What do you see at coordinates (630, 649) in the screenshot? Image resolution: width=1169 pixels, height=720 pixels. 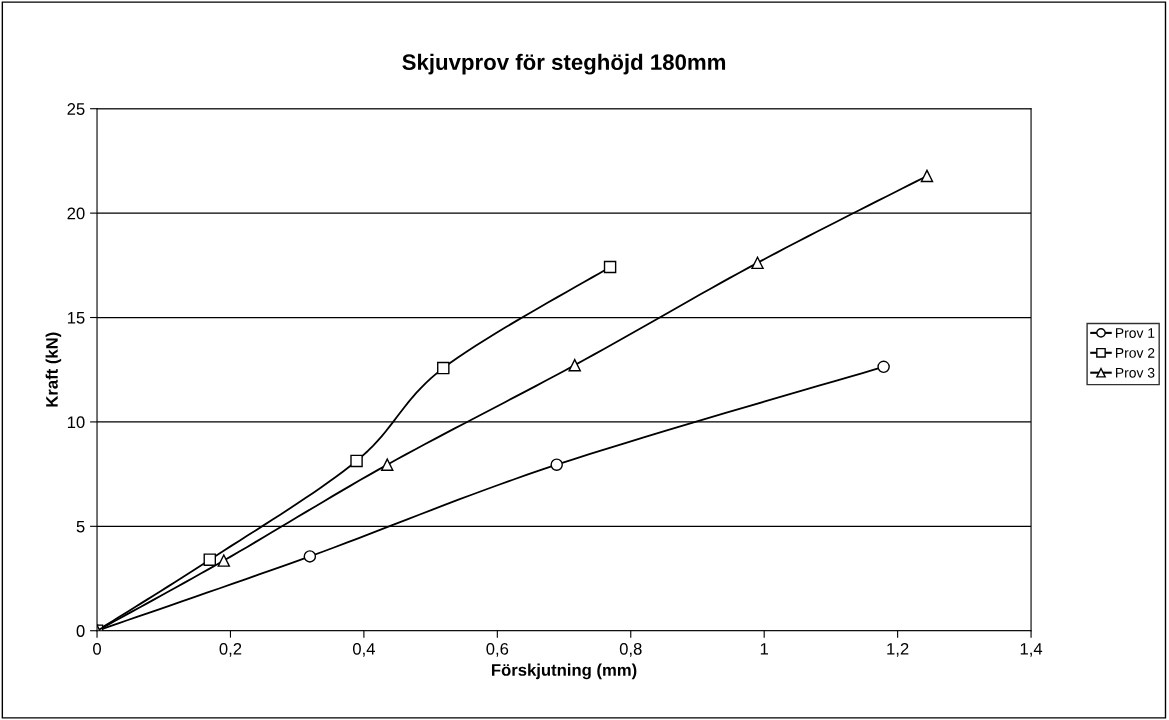 I see `x-tick-label: 0,8` at bounding box center [630, 649].